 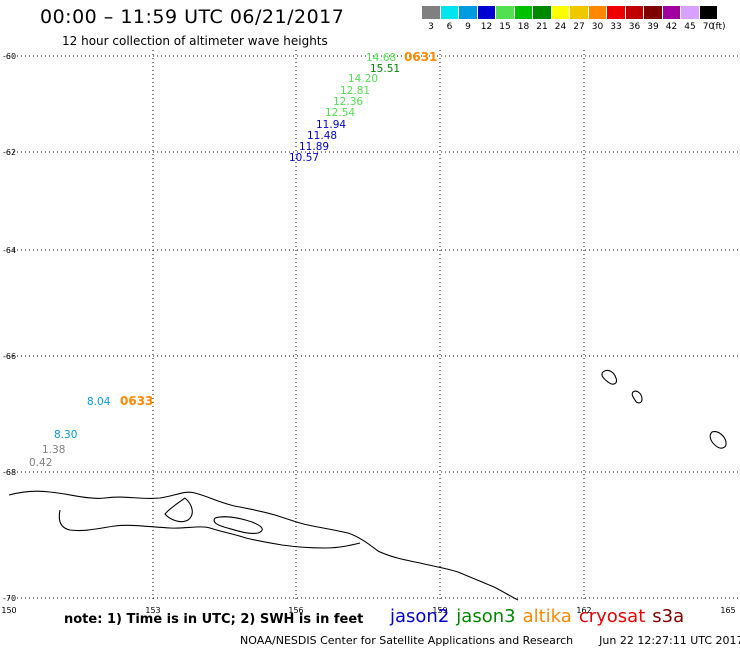 I want to click on satellite-name: s3a, so click(x=668, y=616).